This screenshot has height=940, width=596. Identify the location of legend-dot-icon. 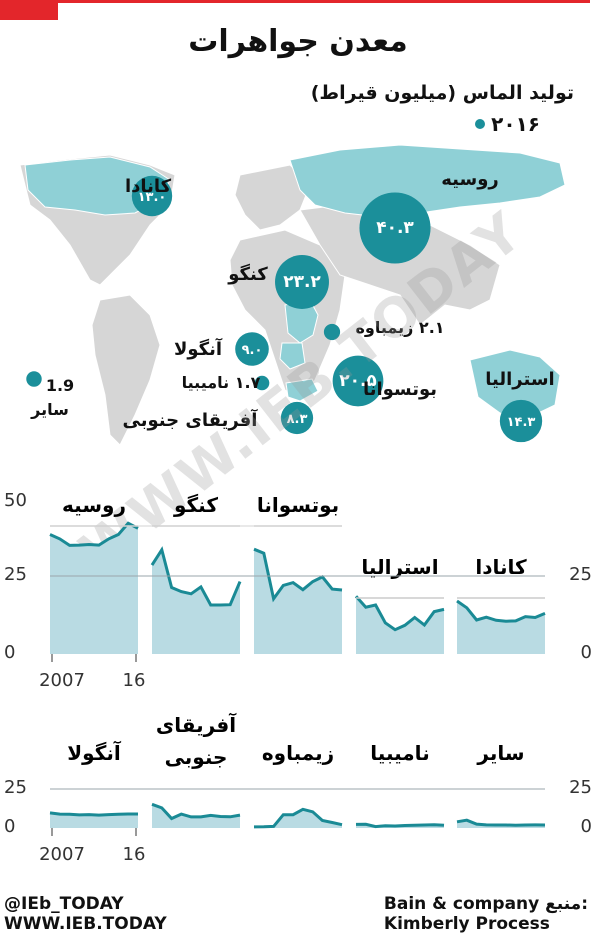
(480, 124).